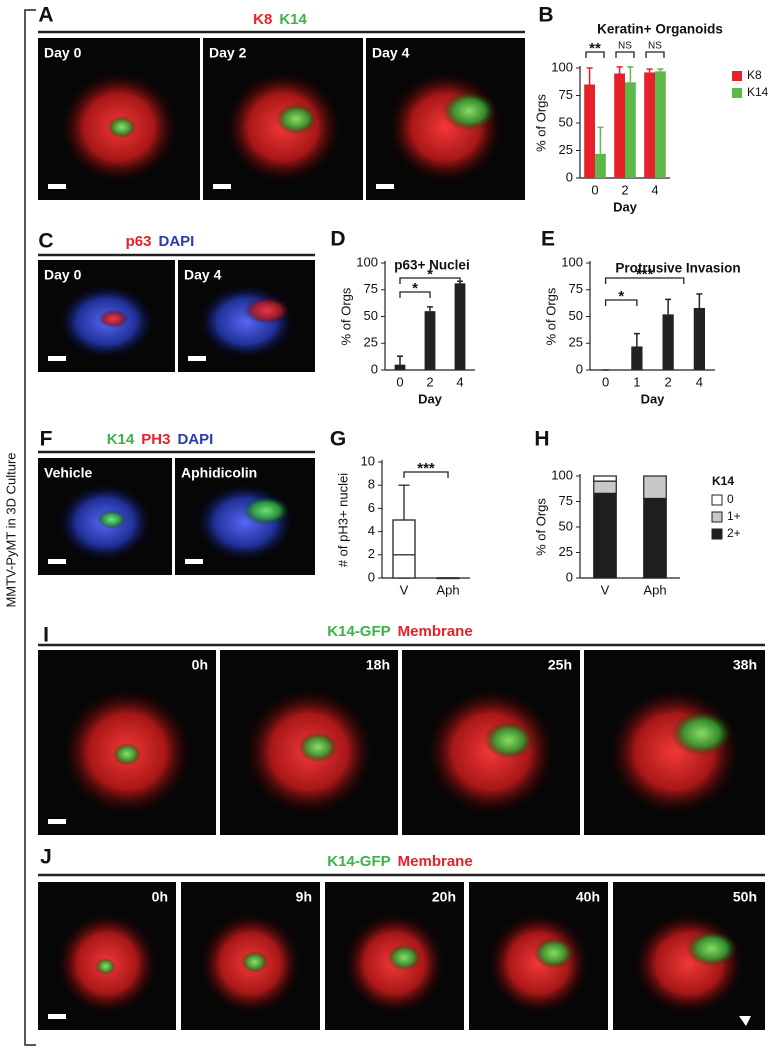 The height and width of the screenshot is (1050, 774). I want to click on x-tick-label: 1, so click(636, 381).